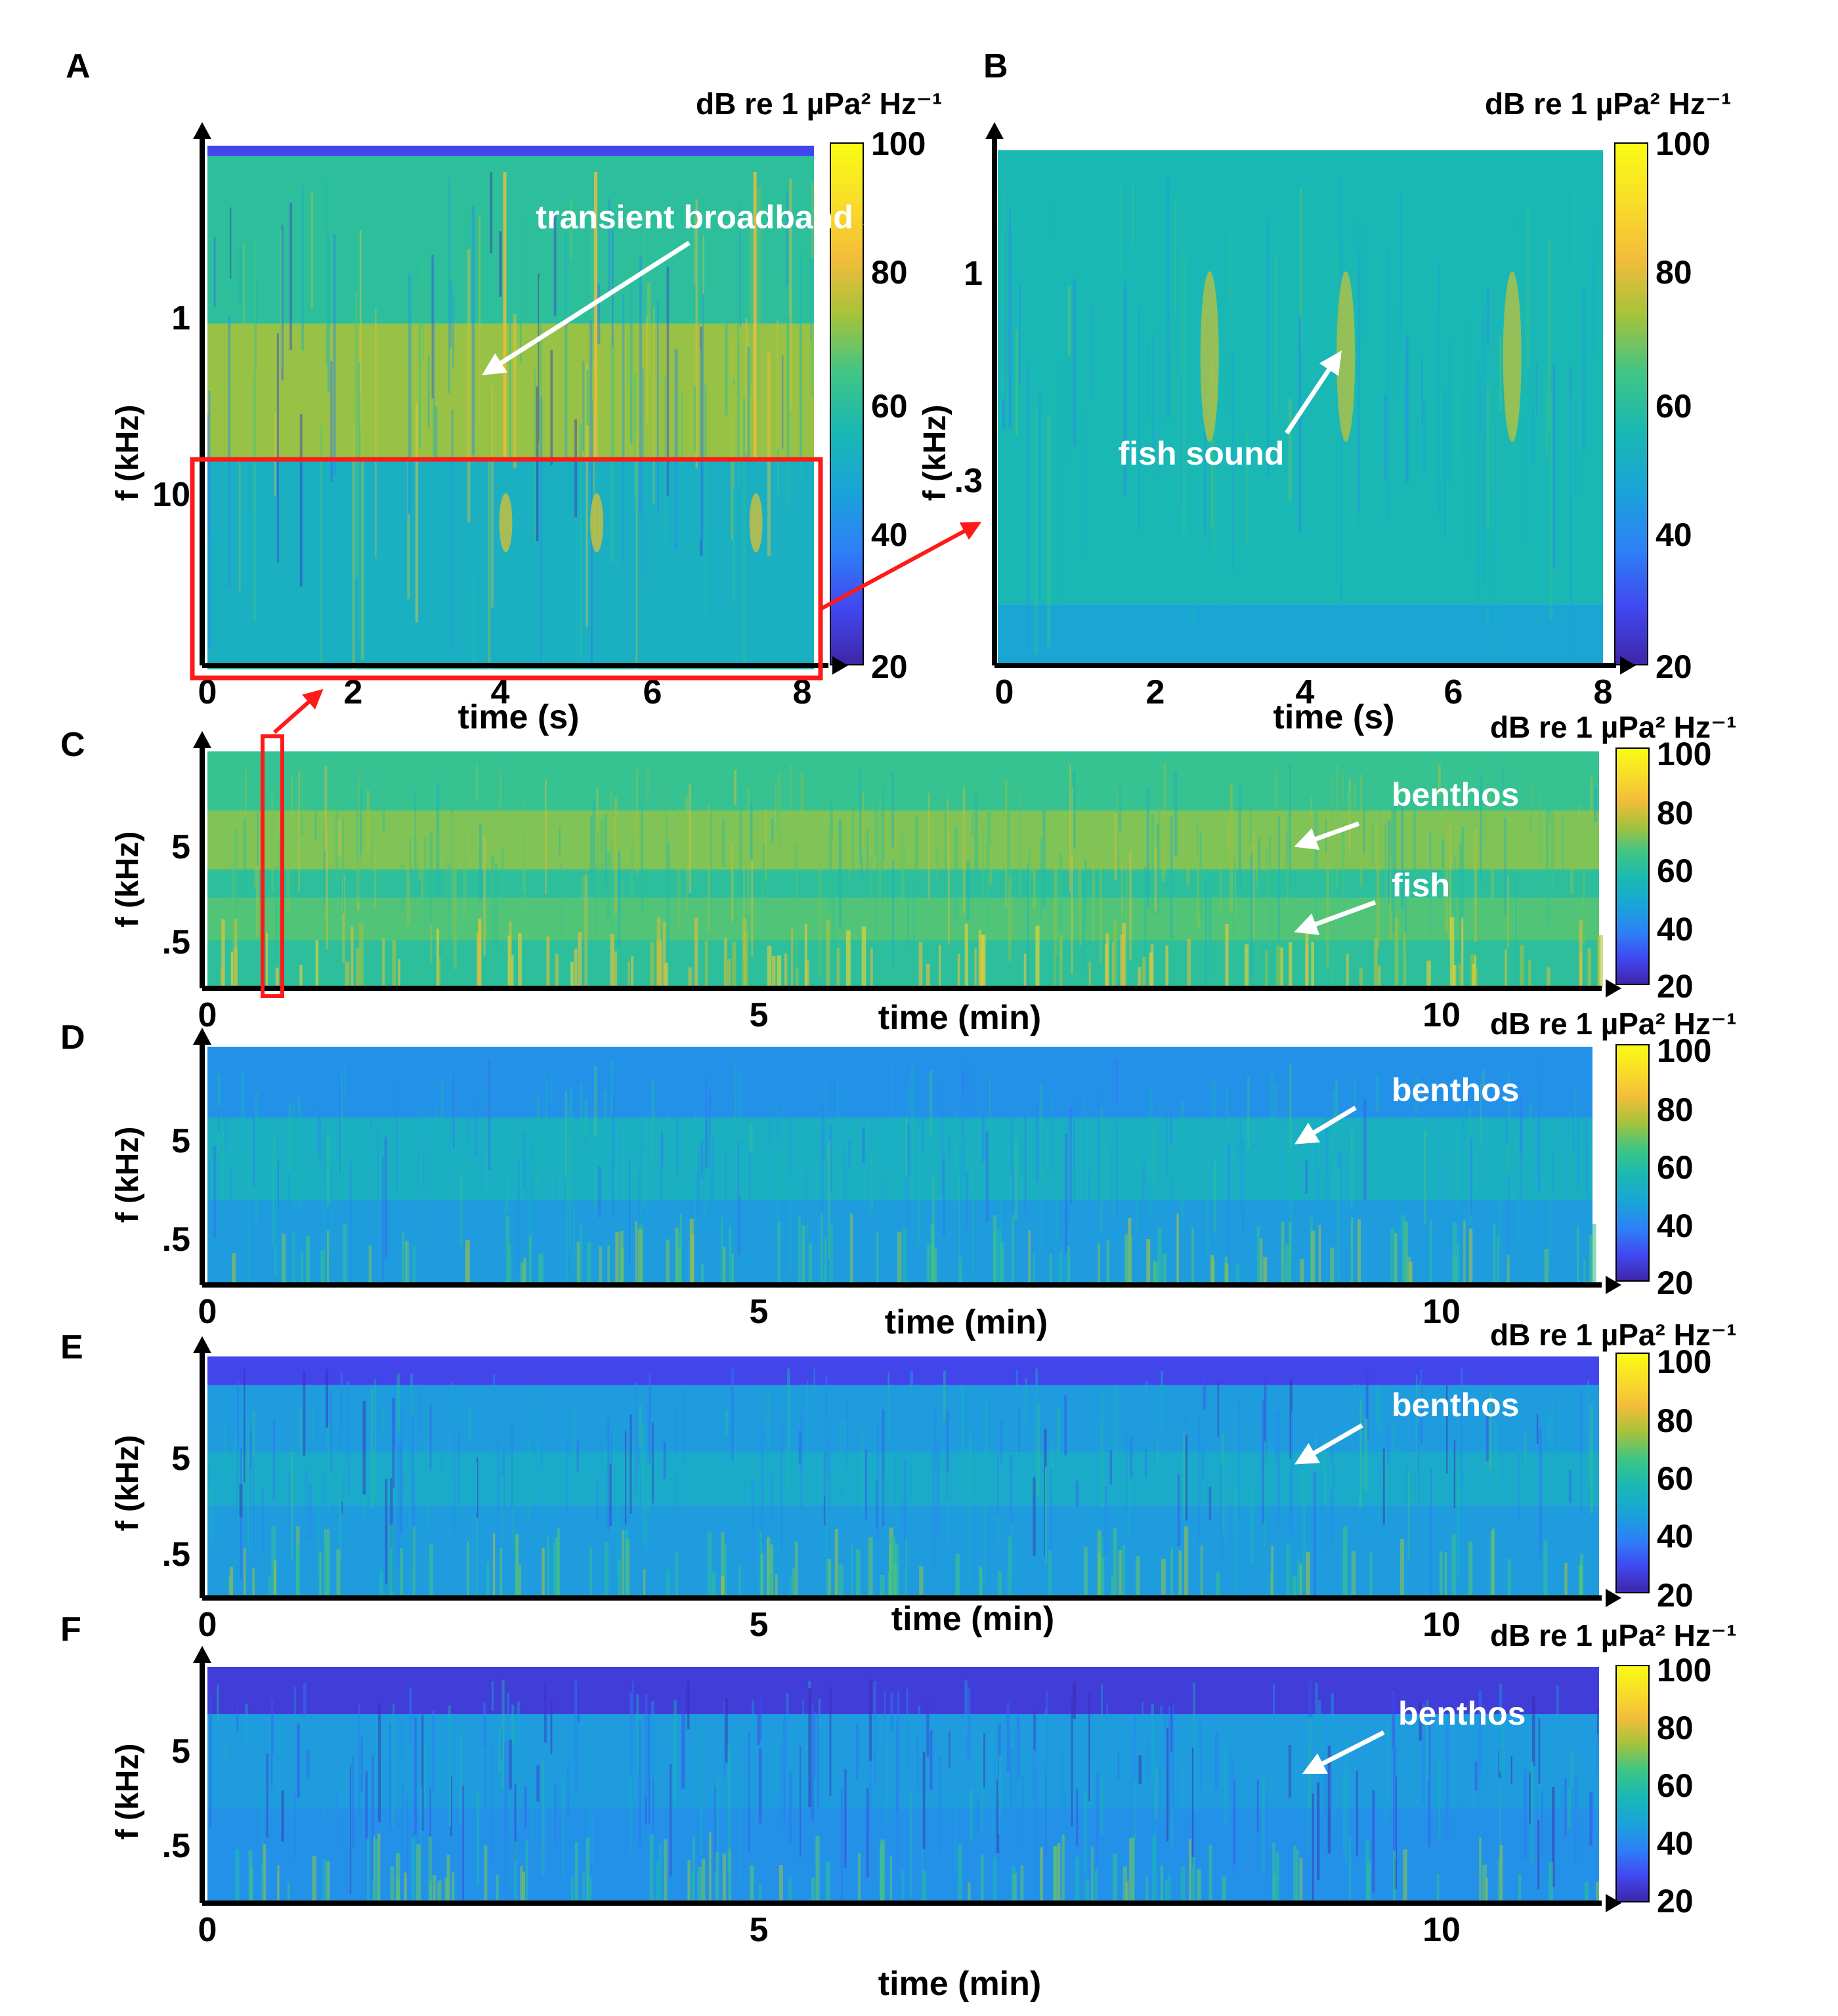  I want to click on event-mark, so click(756, 523).